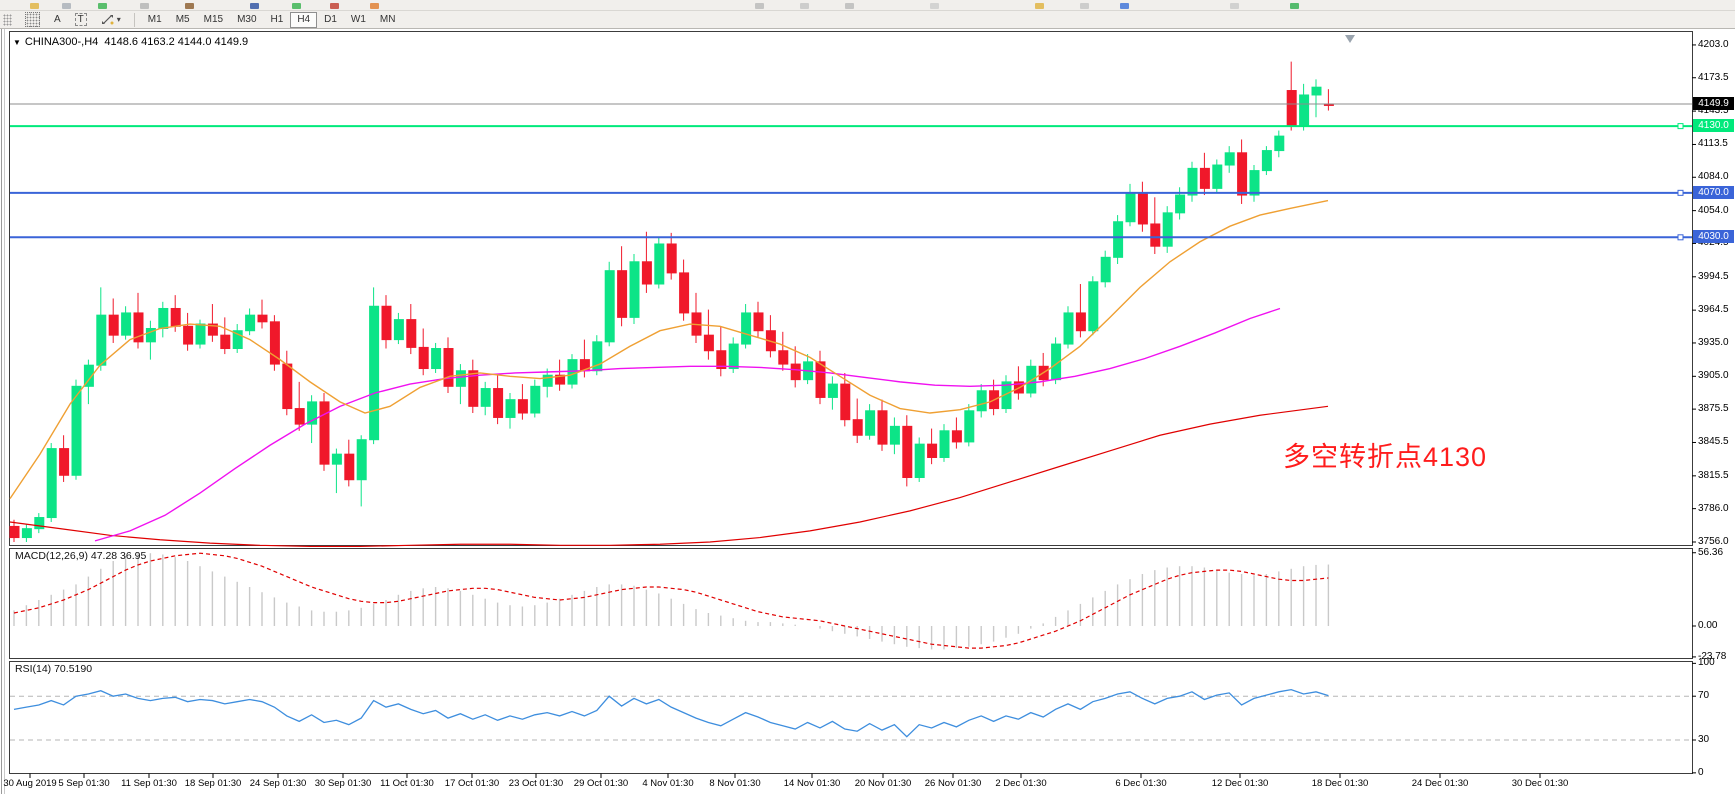  What do you see at coordinates (81, 20) in the screenshot?
I see `text-box-tool: T` at bounding box center [81, 20].